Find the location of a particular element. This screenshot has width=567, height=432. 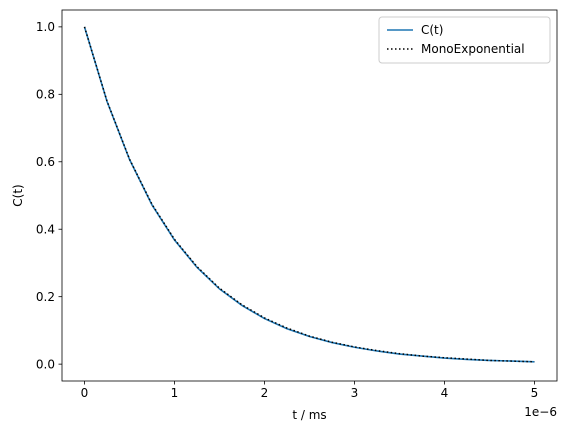

x-axis-offset-label: 1e−6 is located at coordinates (540, 412).